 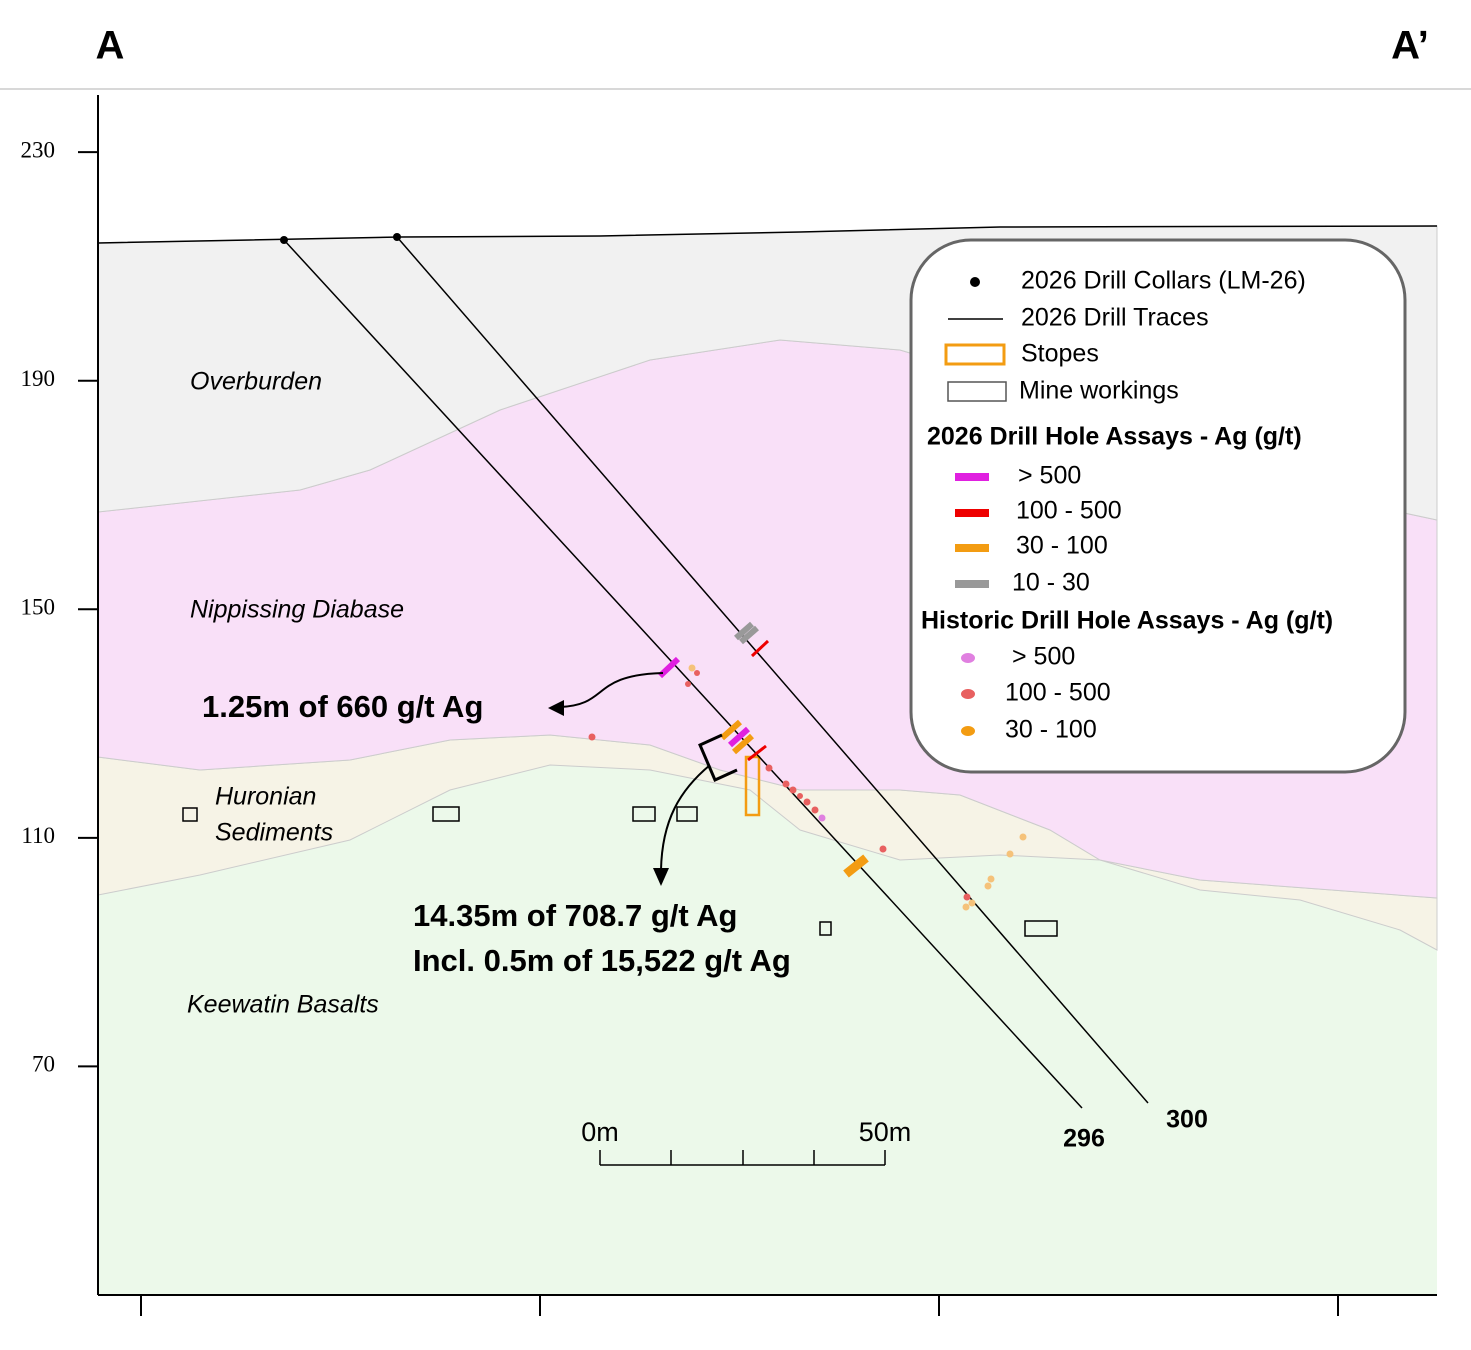 What do you see at coordinates (256, 382) in the screenshot?
I see `layer-label: Overburden` at bounding box center [256, 382].